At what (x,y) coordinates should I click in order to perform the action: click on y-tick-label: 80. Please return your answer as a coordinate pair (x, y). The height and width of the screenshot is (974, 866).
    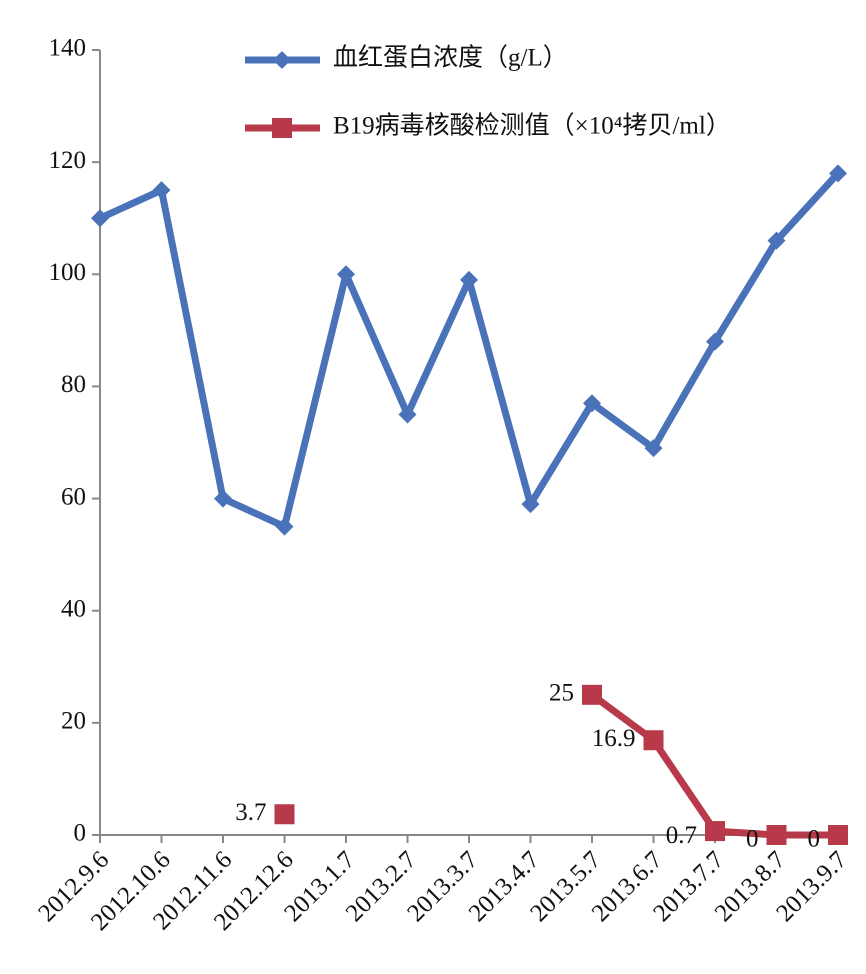
    Looking at the image, I should click on (73, 384).